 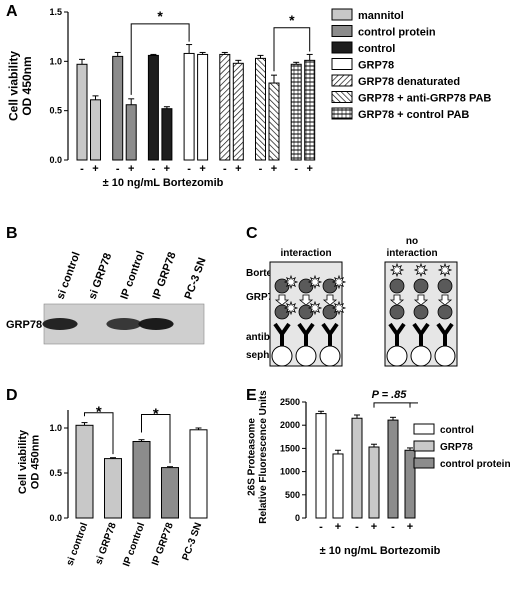 I want to click on legend-swatch-grp78-control-pab, so click(x=342, y=113).